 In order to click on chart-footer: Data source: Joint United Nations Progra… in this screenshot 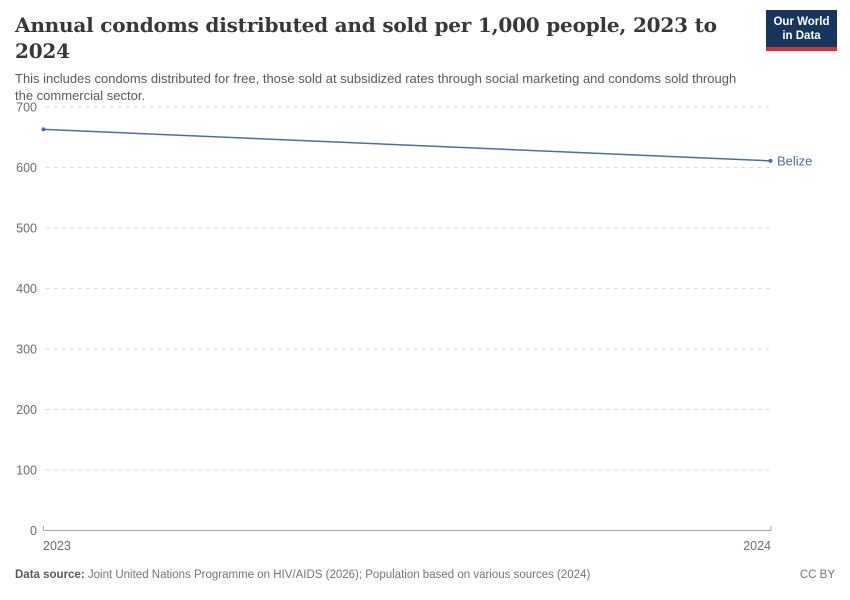, I will do `click(425, 575)`.